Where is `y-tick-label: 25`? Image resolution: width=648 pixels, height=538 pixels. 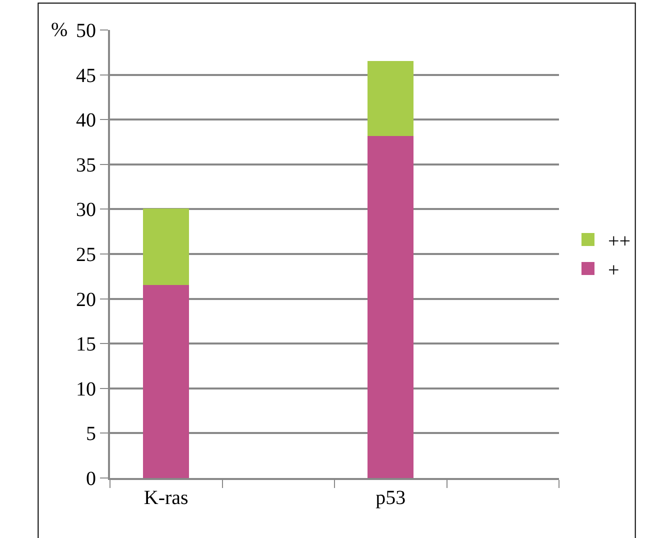 y-tick-label: 25 is located at coordinates (86, 255).